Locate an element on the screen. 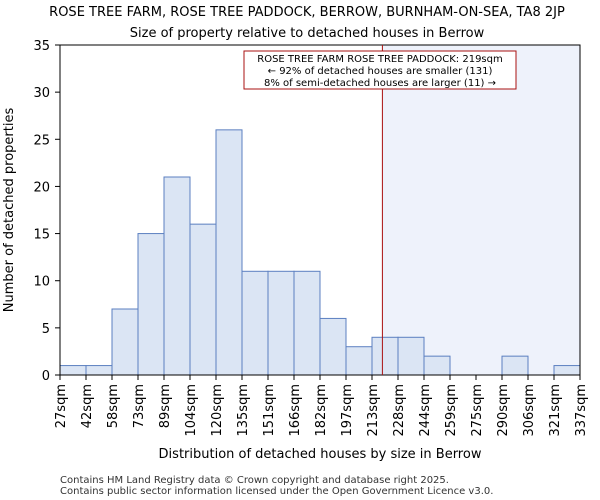 The height and width of the screenshot is (500, 600). x-tick-label: 151sqm is located at coordinates (269, 410).